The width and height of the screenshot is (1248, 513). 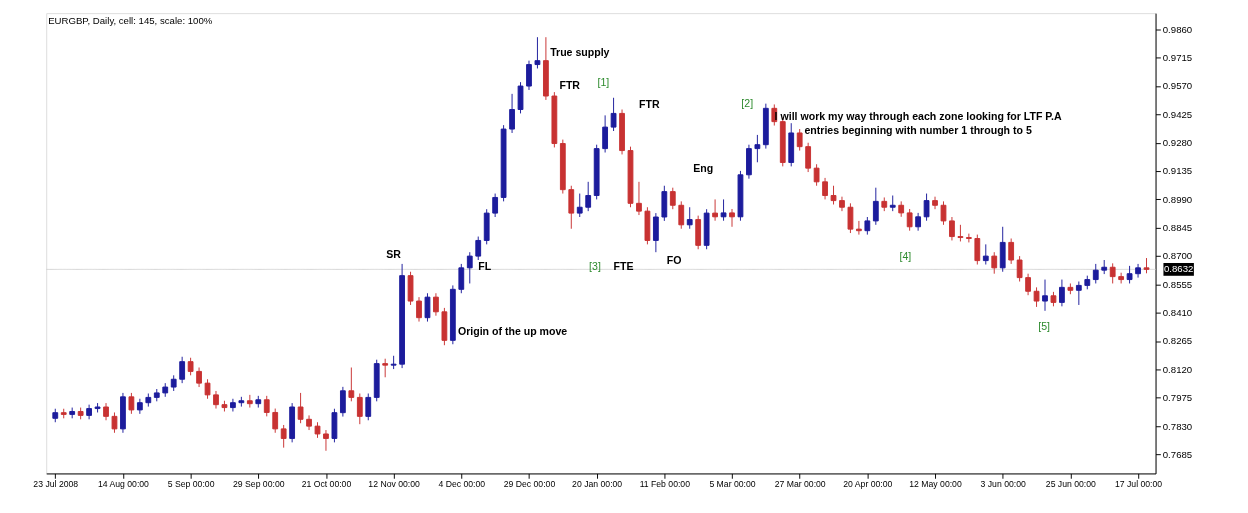 I want to click on y-tick-label: 0.8990, so click(x=1177, y=199).